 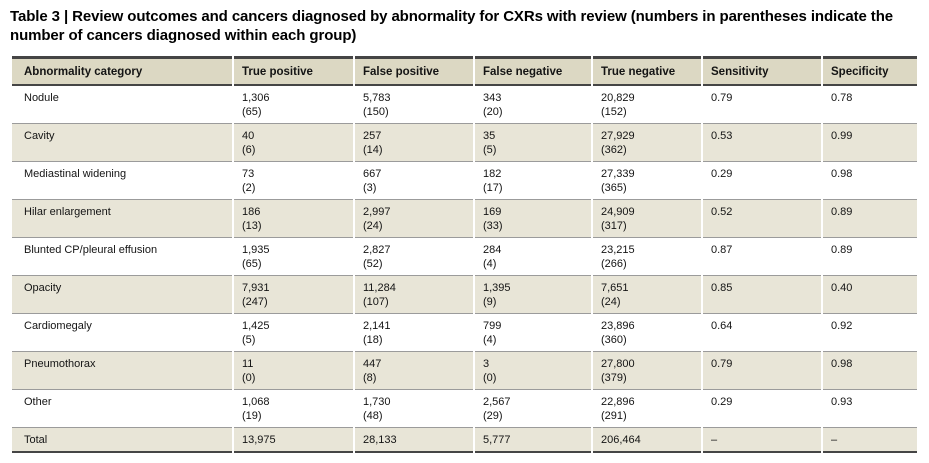 What do you see at coordinates (489, 135) in the screenshot?
I see `value-main: 35` at bounding box center [489, 135].